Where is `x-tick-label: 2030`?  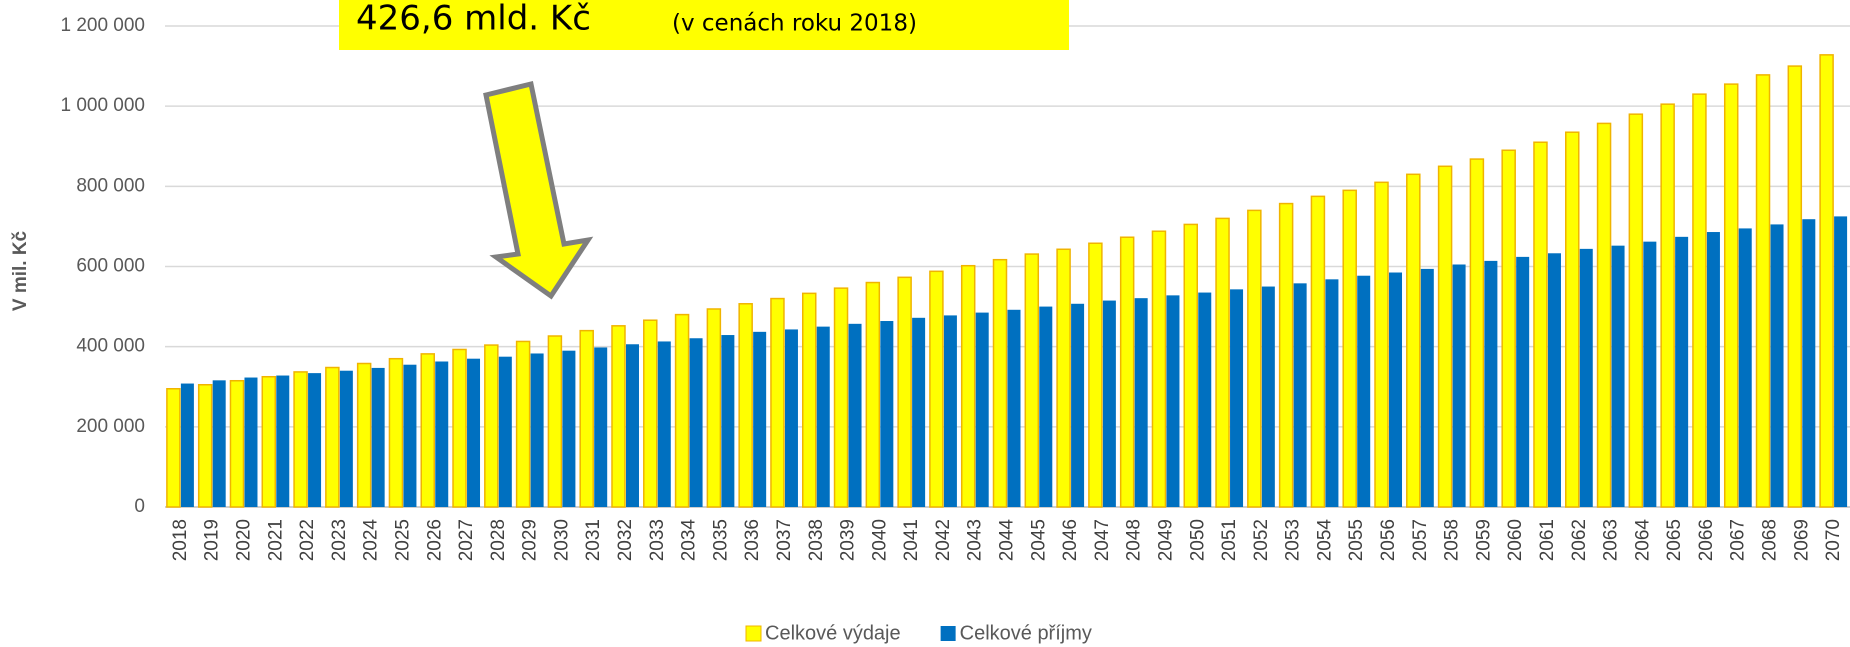 x-tick-label: 2030 is located at coordinates (561, 540).